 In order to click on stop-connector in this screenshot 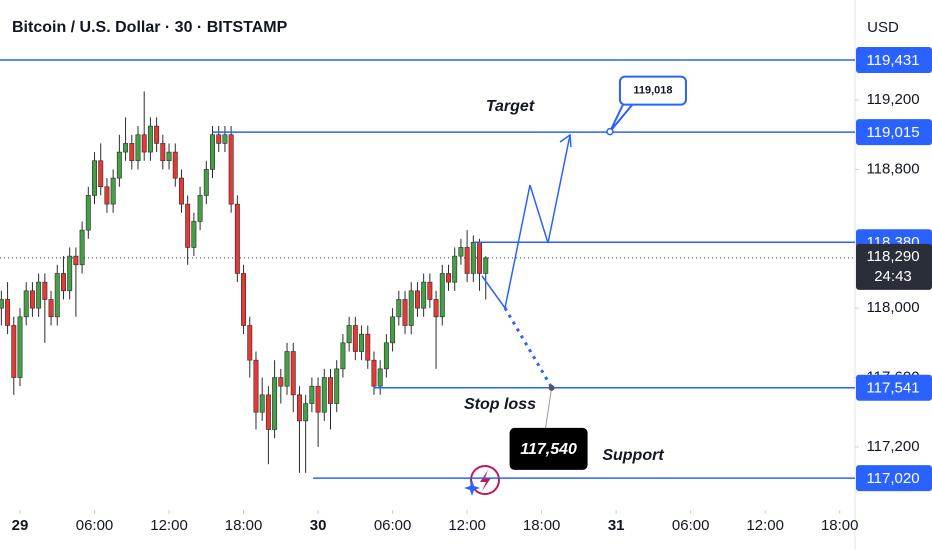, I will do `click(549, 407)`.